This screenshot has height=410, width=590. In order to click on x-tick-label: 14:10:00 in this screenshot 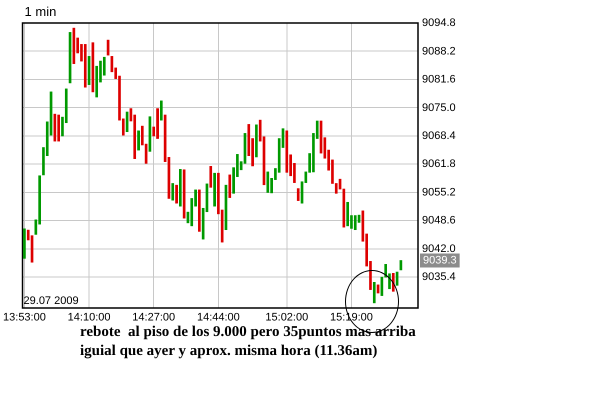, I will do `click(89, 318)`.